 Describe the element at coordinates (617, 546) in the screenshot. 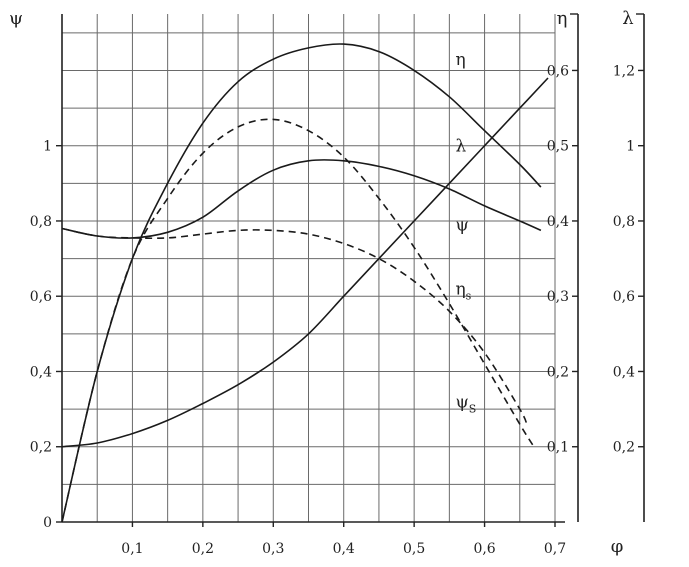

I see `x-axis-title: φ` at that location.